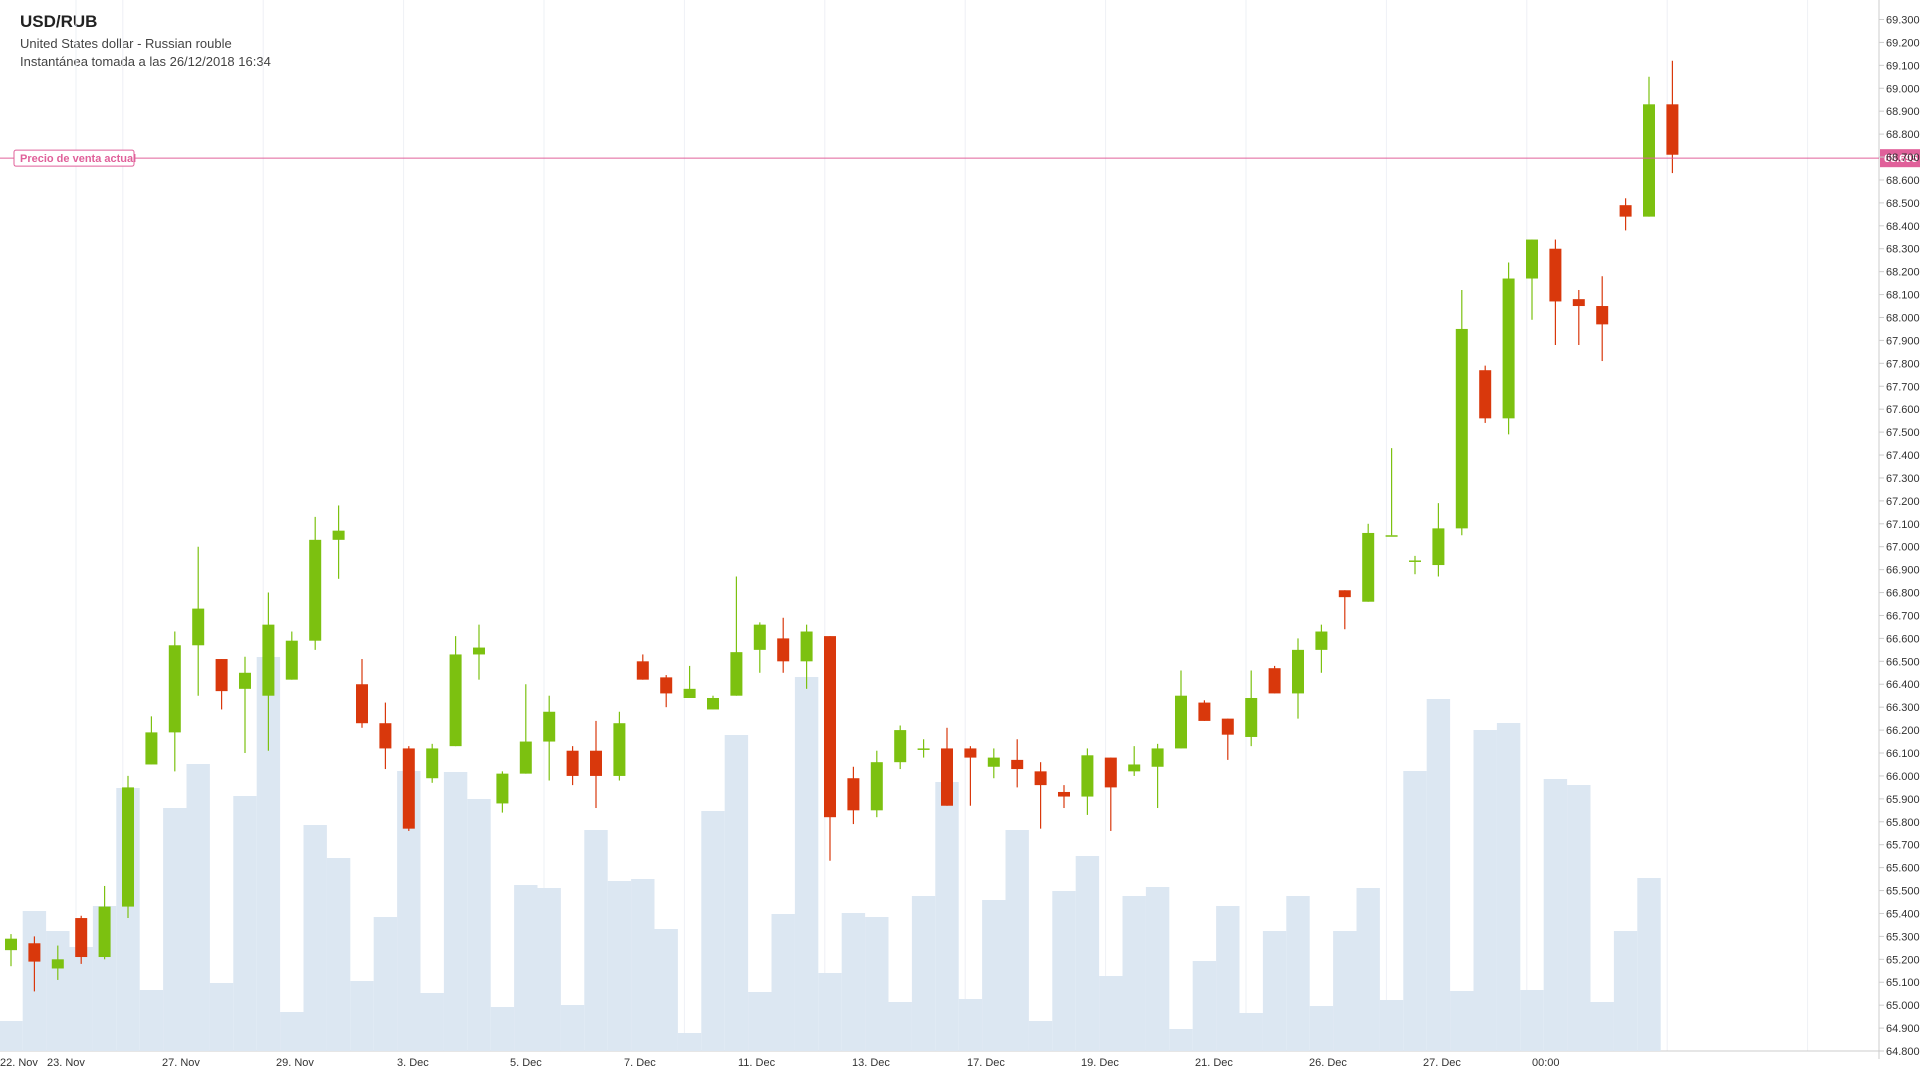 This screenshot has height=1080, width=1920. I want to click on price-line-label-box, so click(74, 158).